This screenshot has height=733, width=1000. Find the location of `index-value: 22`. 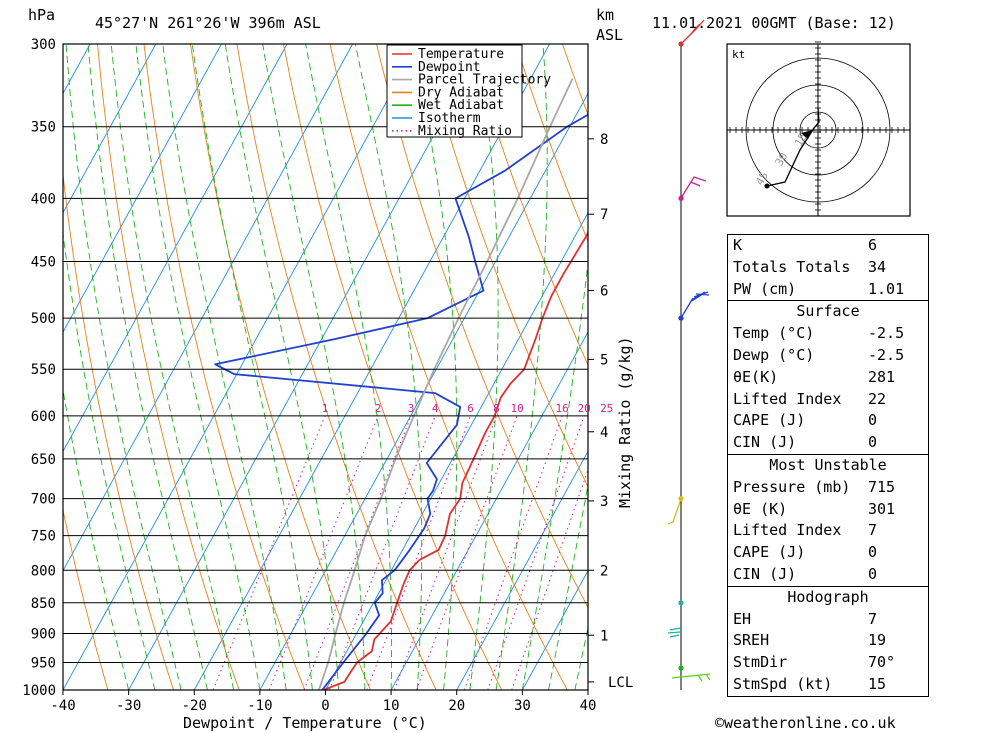

index-value: 22 is located at coordinates (877, 398).